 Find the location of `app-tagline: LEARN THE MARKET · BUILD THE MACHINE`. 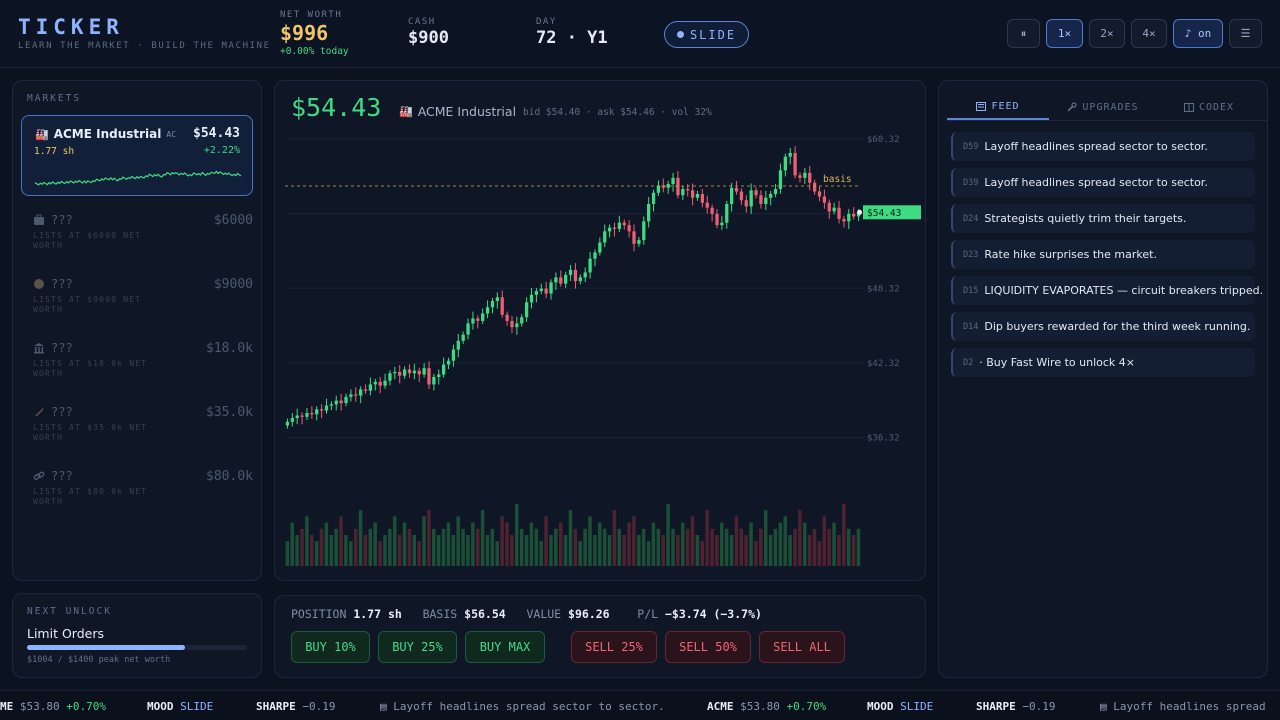

app-tagline: LEARN THE MARKET · BUILD THE MACHINE is located at coordinates (144, 46).